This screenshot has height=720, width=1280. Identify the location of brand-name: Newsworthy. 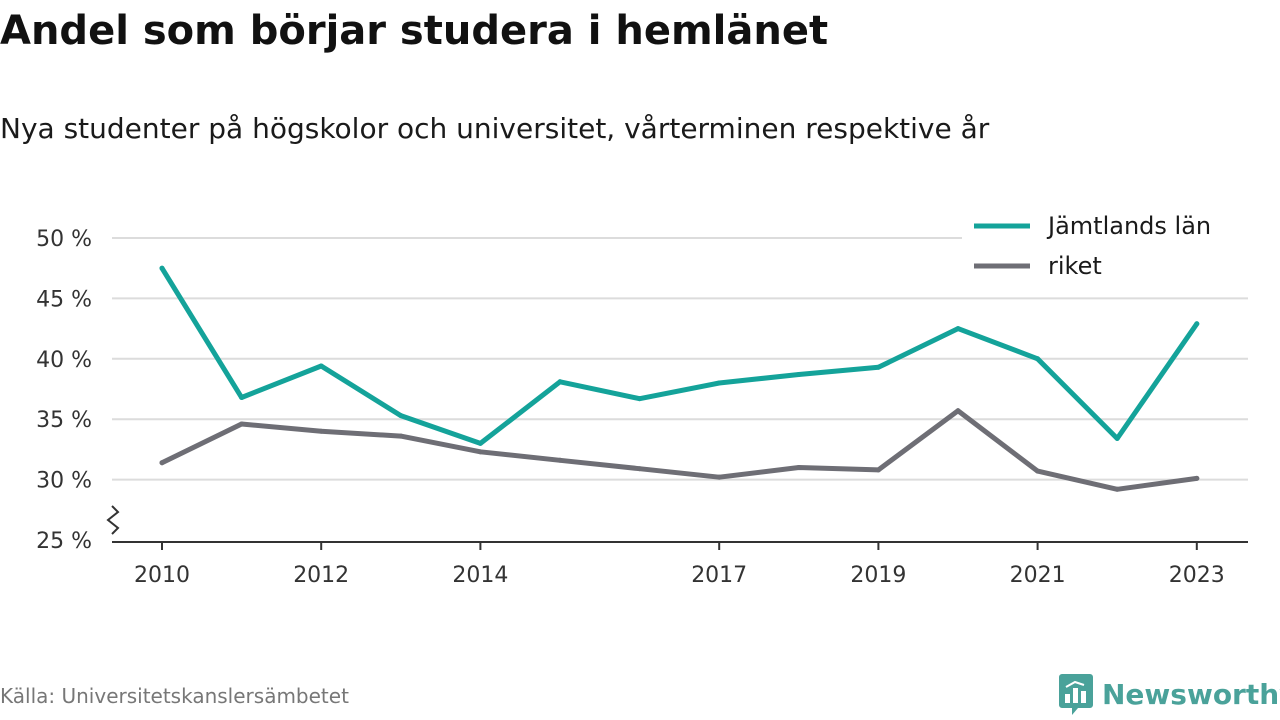
(1191, 694).